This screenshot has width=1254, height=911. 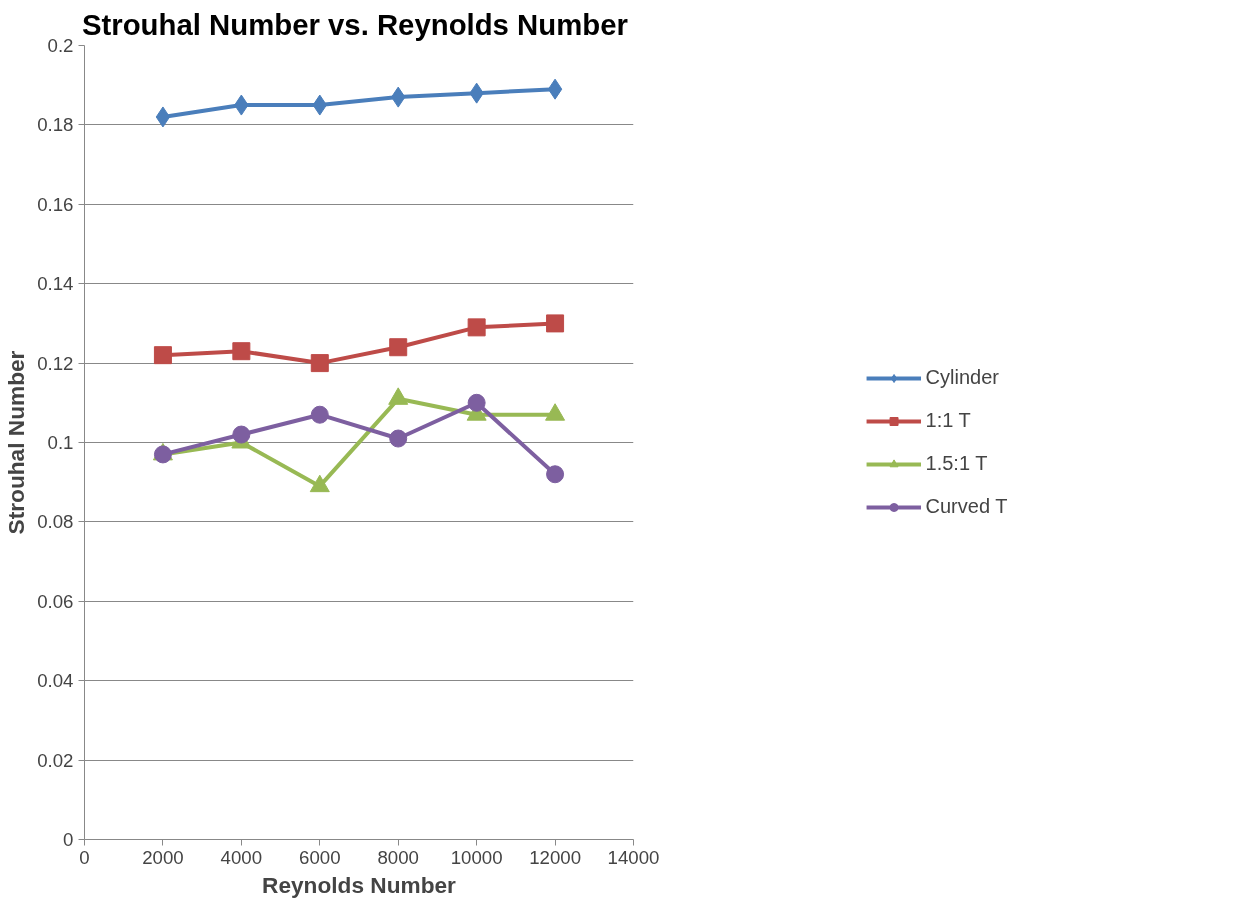 I want to click on y-tick-label: 0.12, so click(x=55, y=363).